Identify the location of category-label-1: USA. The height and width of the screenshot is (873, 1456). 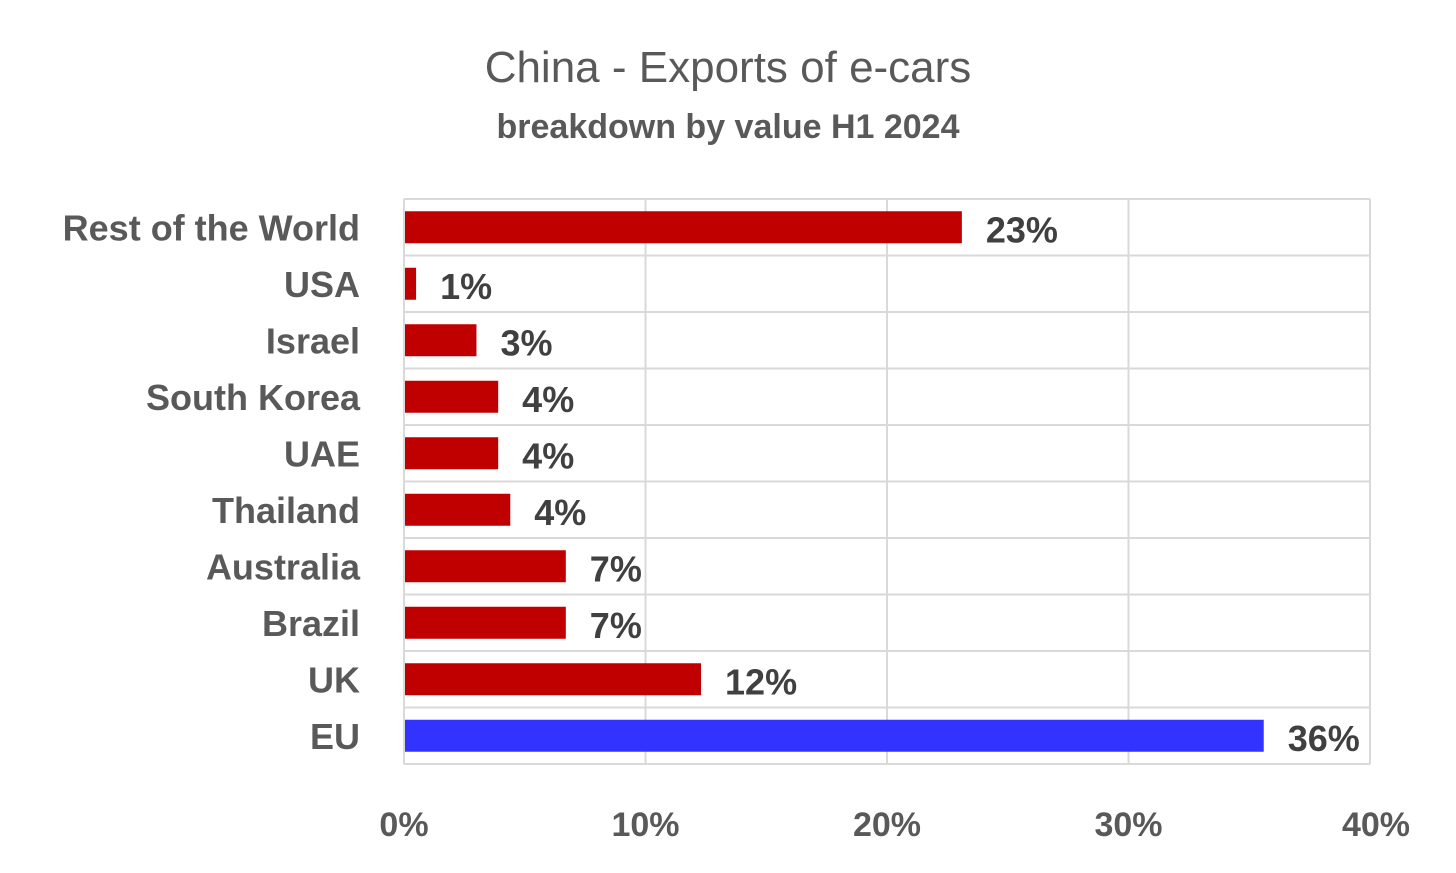
(322, 284).